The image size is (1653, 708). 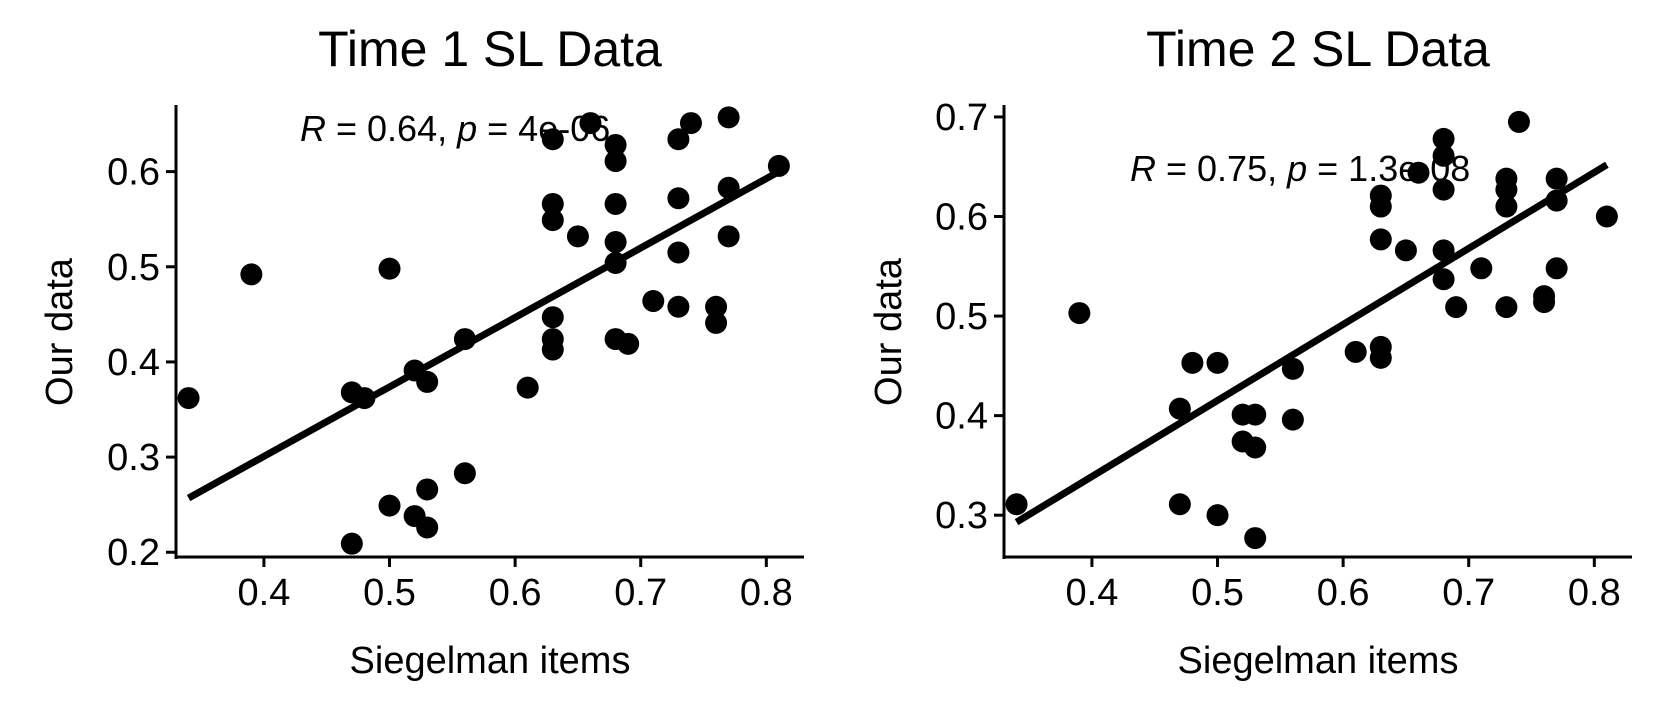 I want to click on correlation-annotation: R = 0.64, p = 4e-06, so click(x=455, y=128).